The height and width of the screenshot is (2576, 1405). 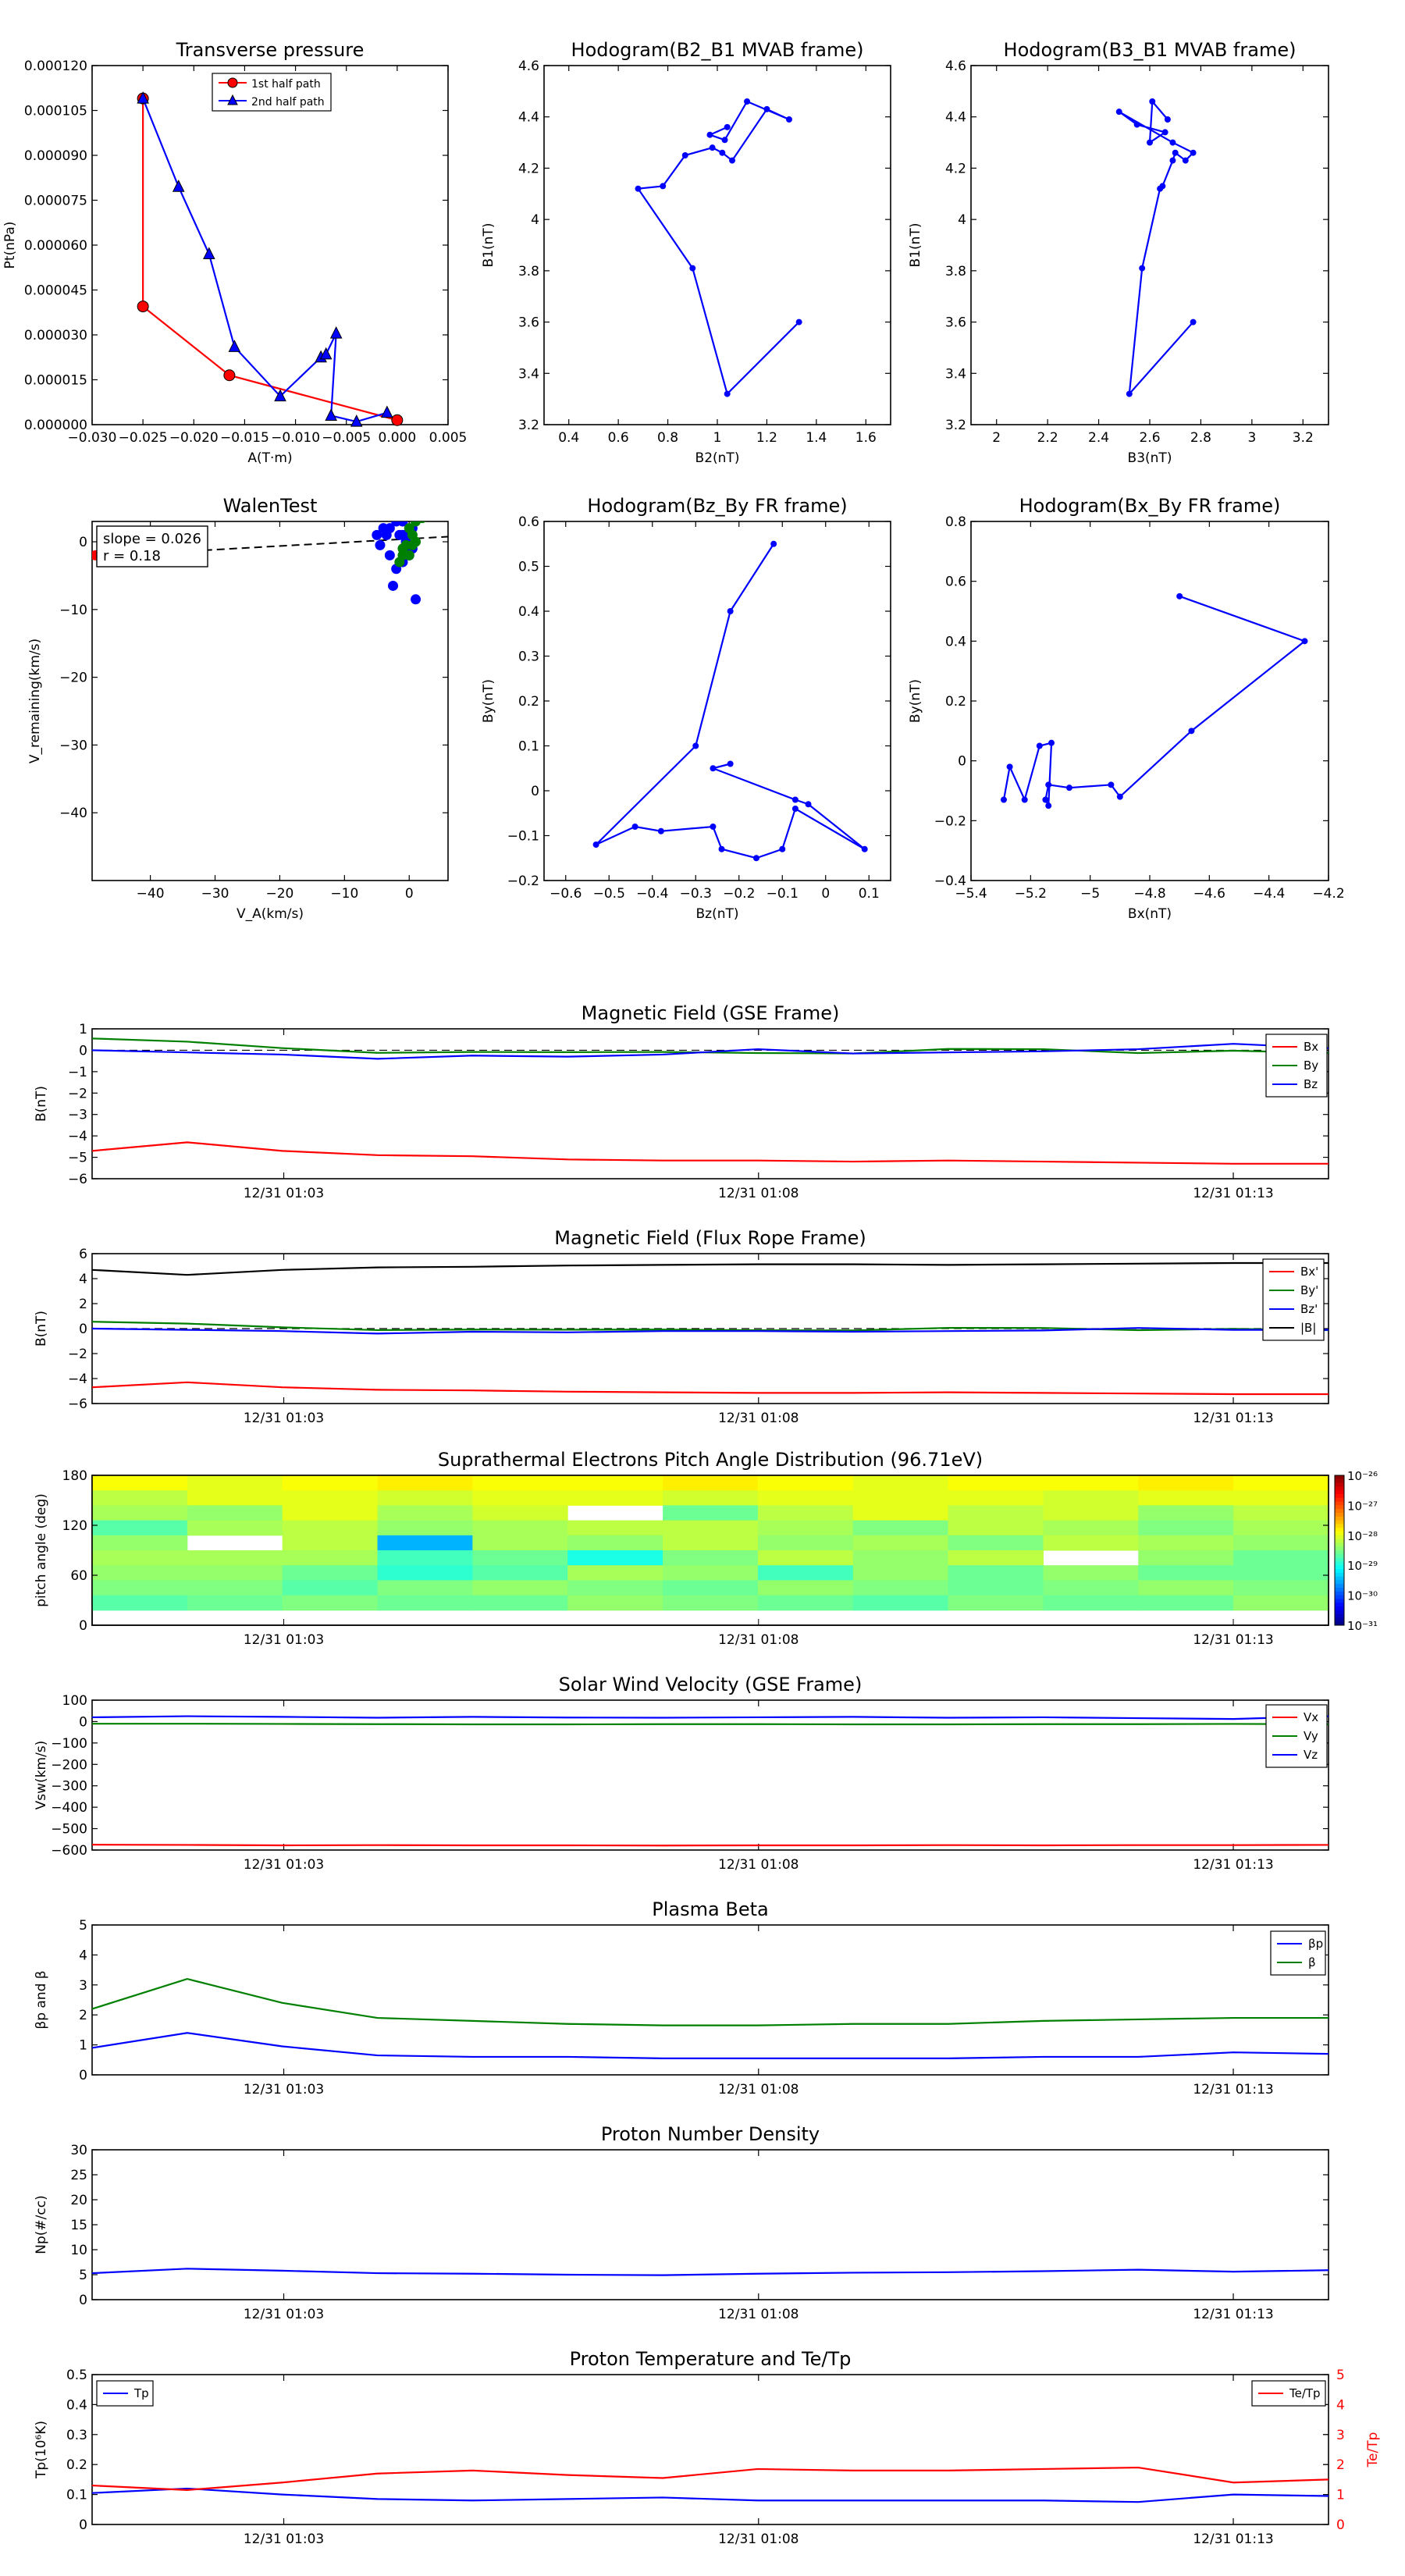 I want to click on x-tick-label: −0.4, so click(x=652, y=894).